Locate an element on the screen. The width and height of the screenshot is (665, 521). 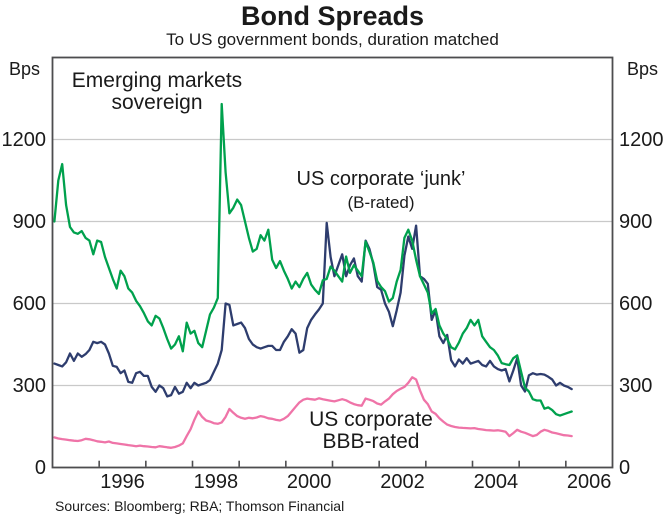
y-tick-label-left-0: 0 is located at coordinates (40, 467).